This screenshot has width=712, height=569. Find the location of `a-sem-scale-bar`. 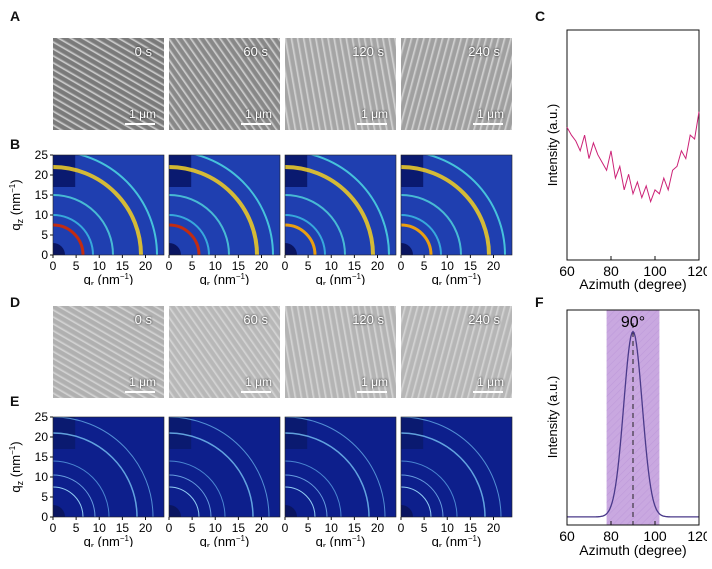

a-sem-scale-bar is located at coordinates (140, 124).